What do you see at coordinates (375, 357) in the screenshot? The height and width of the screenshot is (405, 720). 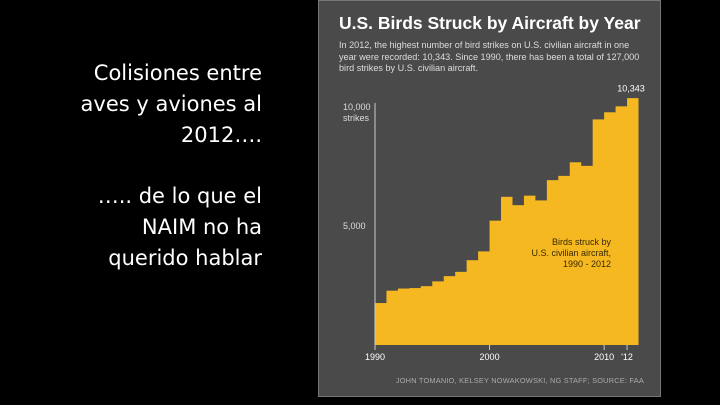 I see `x-tick-label: 1990` at bounding box center [375, 357].